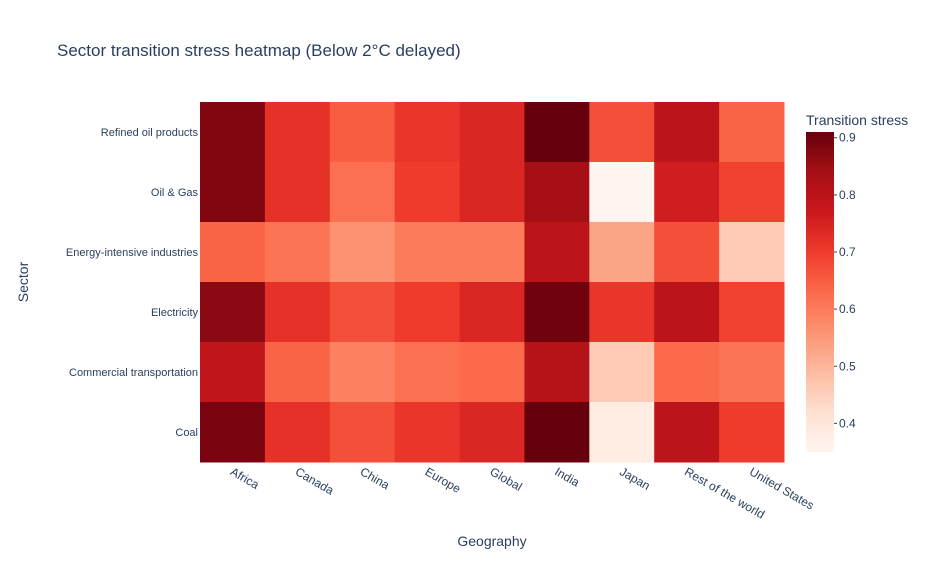  I want to click on y-tick-label: Coal, so click(186, 433).